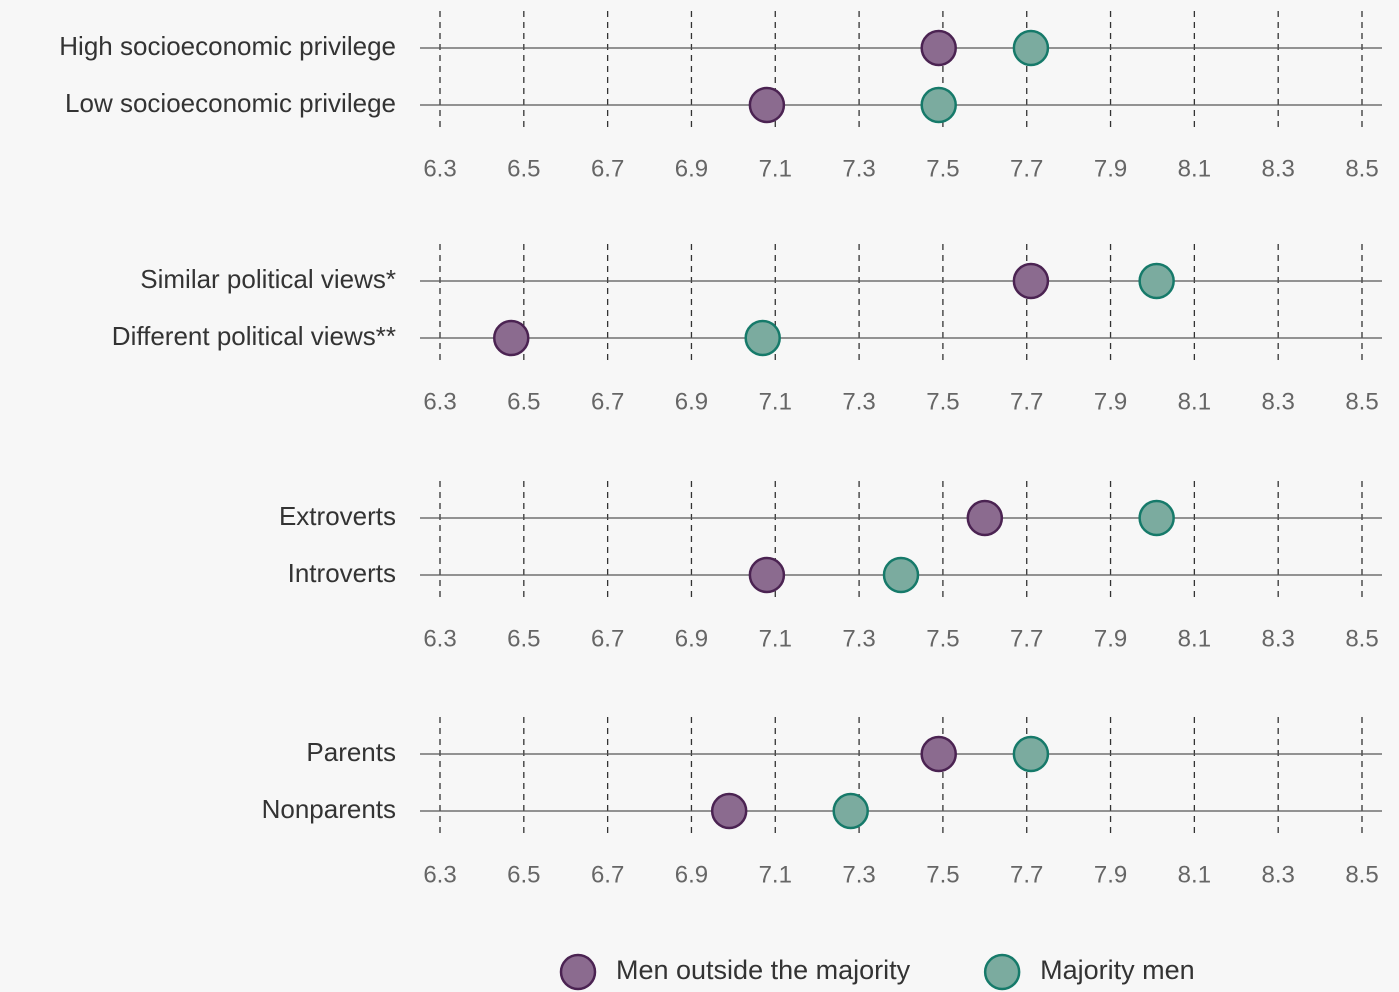 The image size is (1399, 992). Describe the element at coordinates (763, 970) in the screenshot. I see `legend-label: Men outside the majority` at that location.